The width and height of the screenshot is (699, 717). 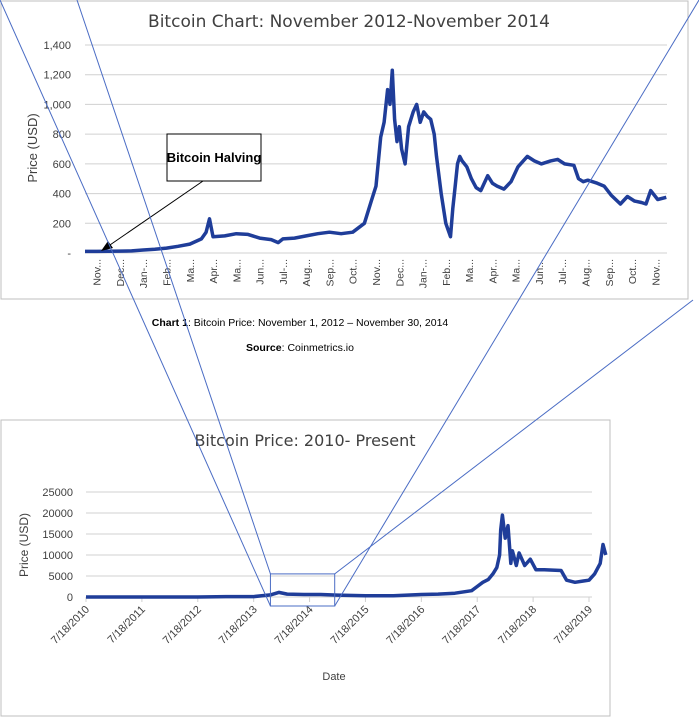 I want to click on halving-annotation-box, so click(x=214, y=157).